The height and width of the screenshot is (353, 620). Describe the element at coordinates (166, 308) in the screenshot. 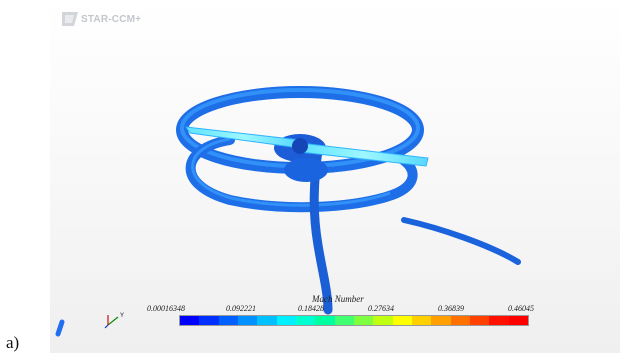

I see `legend-tick-0: 0.00016348` at that location.